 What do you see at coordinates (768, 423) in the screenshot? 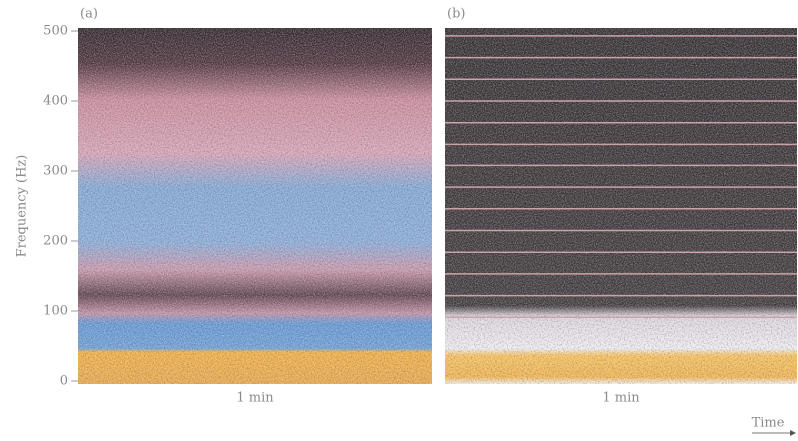
I see `time-label: Time` at bounding box center [768, 423].